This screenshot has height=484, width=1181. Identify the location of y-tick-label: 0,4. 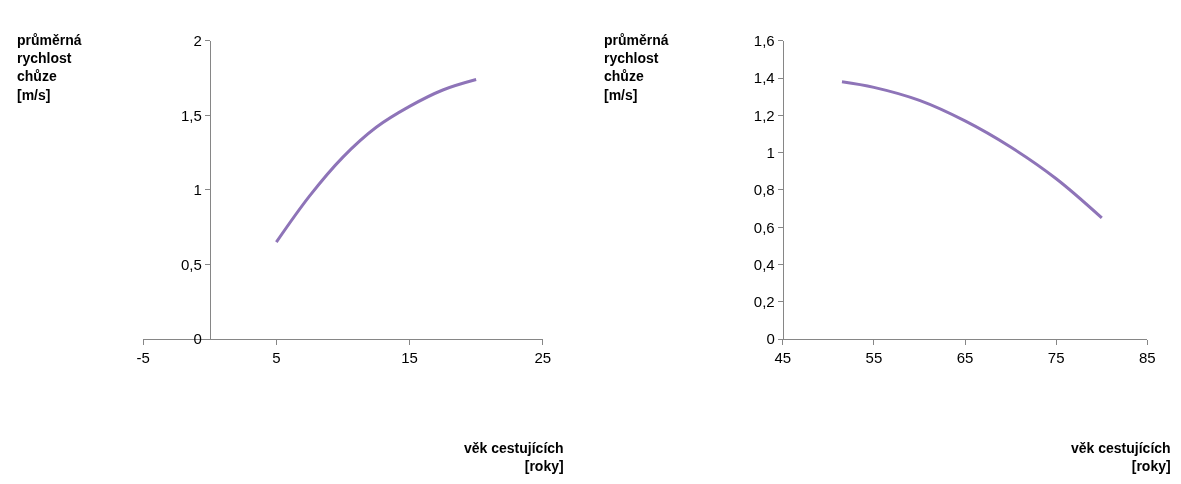
(764, 264).